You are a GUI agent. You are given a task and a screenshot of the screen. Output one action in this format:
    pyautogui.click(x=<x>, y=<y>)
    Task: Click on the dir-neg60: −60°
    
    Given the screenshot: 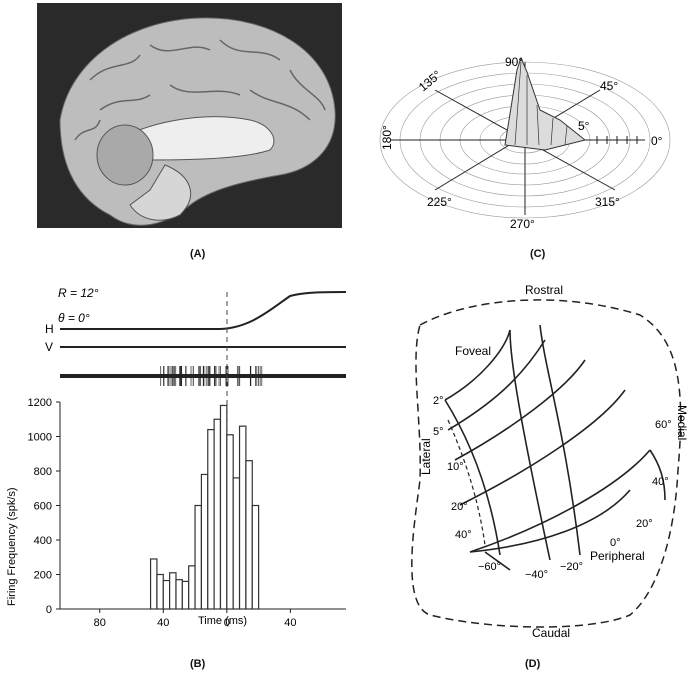 What is the action you would take?
    pyautogui.click(x=489, y=567)
    